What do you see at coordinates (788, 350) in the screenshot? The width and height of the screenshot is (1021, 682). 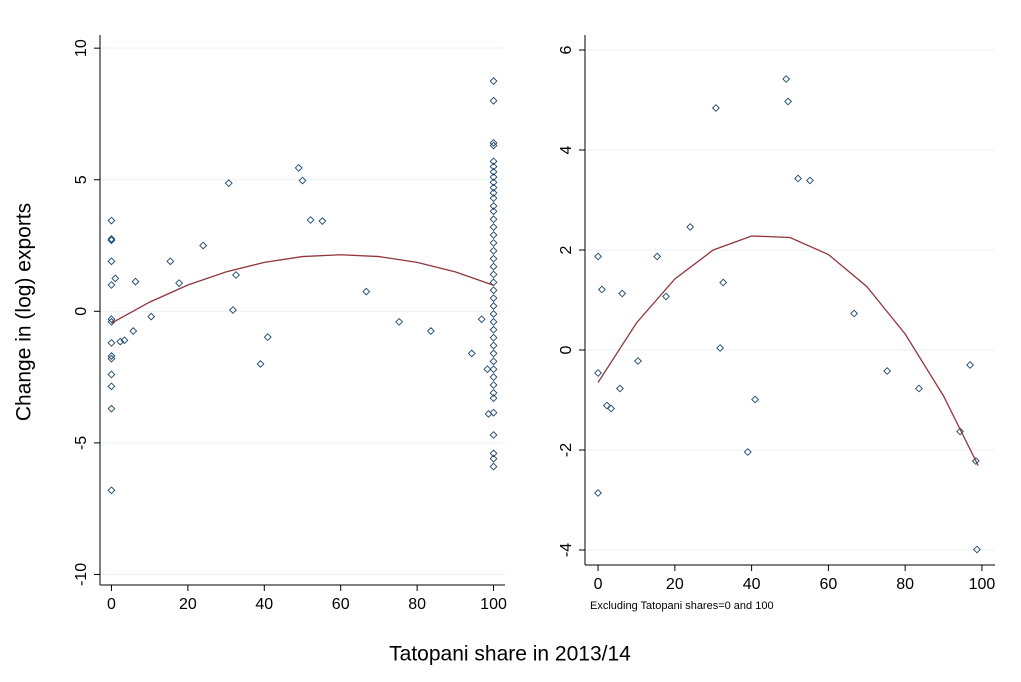 I see `fit-line` at bounding box center [788, 350].